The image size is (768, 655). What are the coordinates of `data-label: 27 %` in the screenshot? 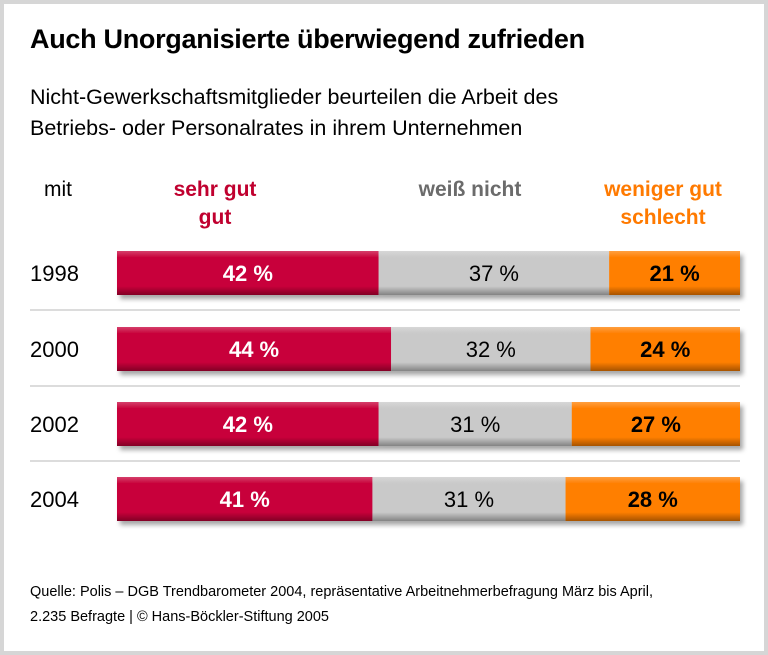 It's located at (656, 424).